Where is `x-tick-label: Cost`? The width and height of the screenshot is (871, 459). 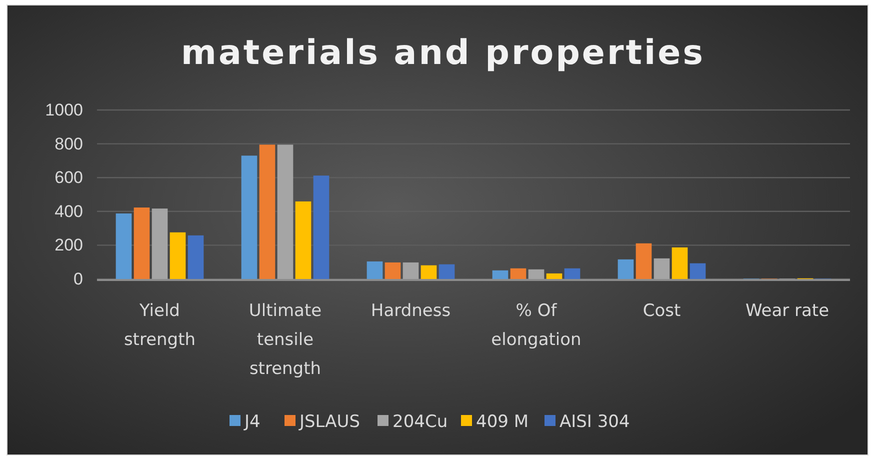
x-tick-label: Cost is located at coordinates (661, 311).